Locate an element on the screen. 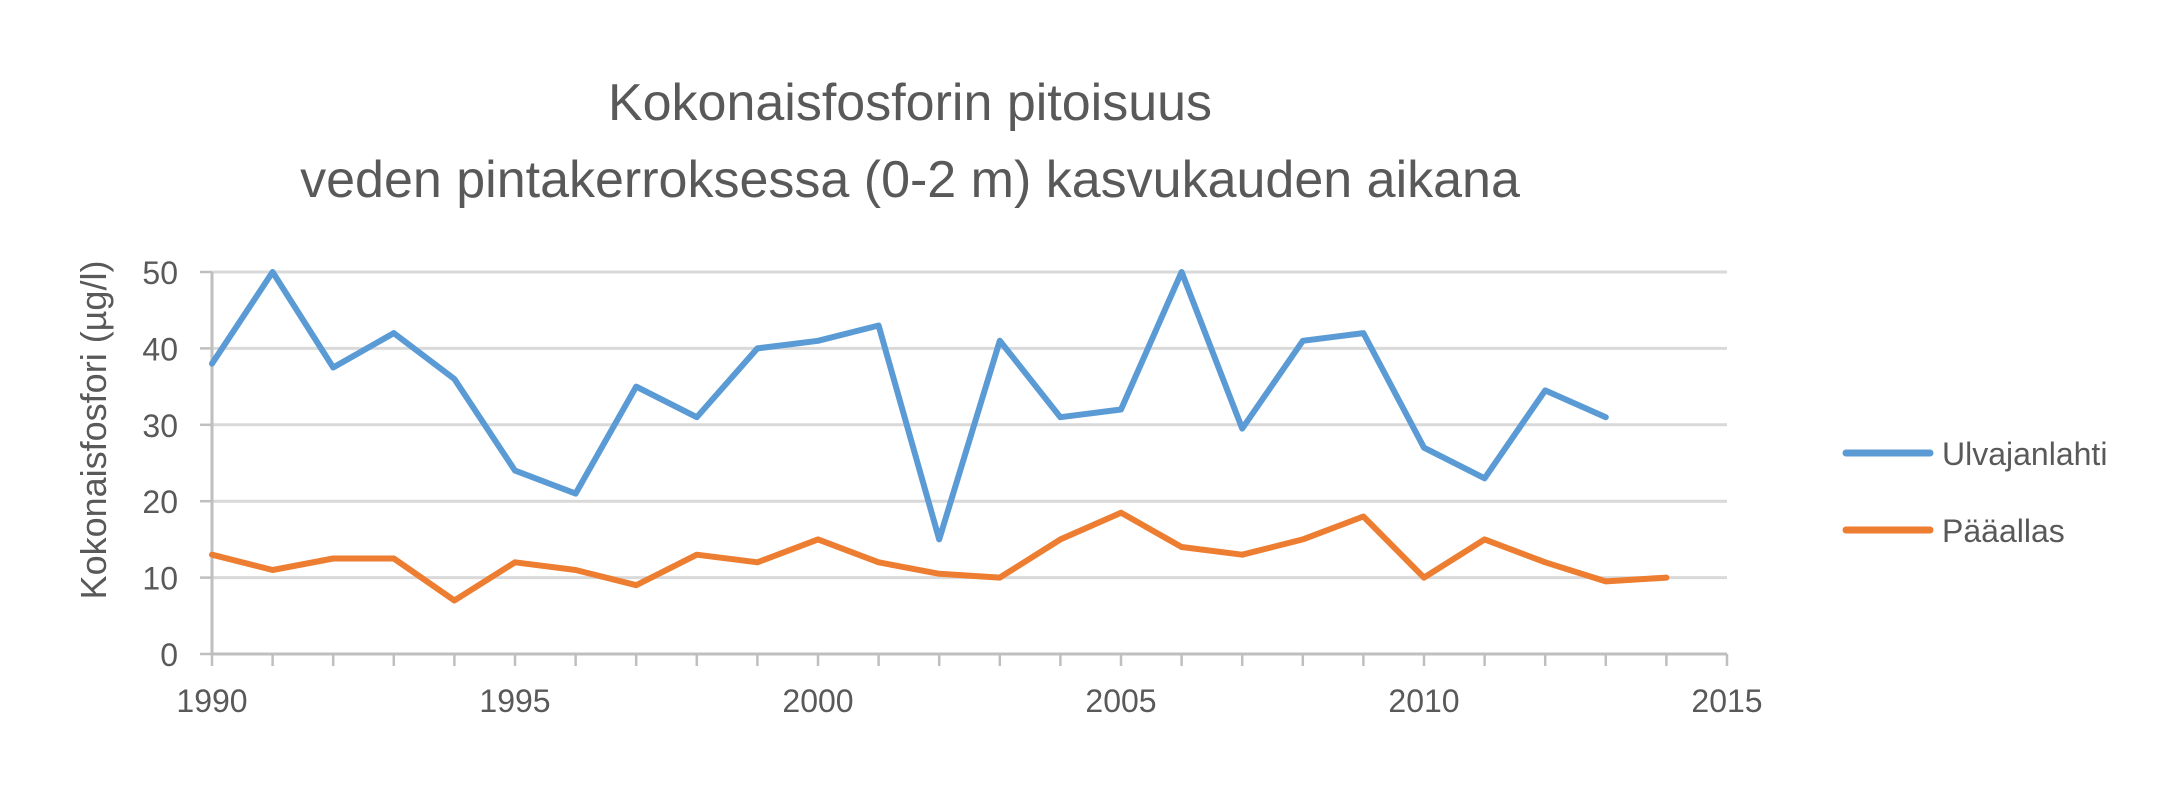 The image size is (2163, 794). x-tick-label: 2015 is located at coordinates (1726, 701).